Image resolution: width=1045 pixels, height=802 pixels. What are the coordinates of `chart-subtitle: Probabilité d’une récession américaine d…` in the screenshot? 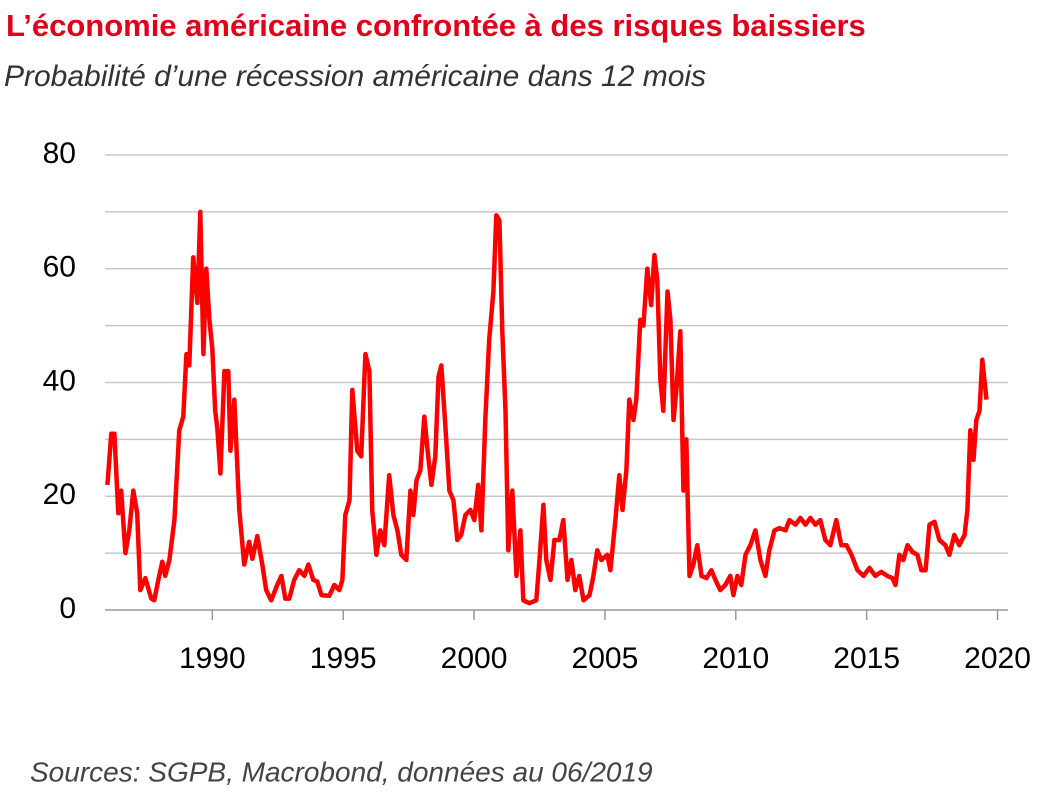 It's located at (355, 76).